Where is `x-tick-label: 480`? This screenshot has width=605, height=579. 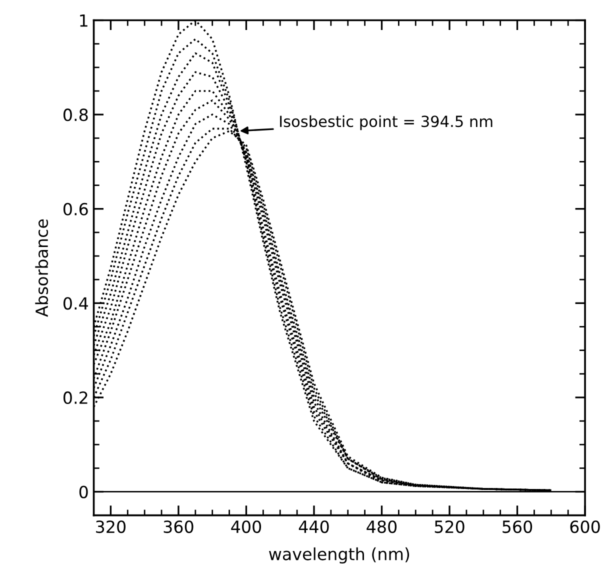
x-tick-label: 480 is located at coordinates (381, 527).